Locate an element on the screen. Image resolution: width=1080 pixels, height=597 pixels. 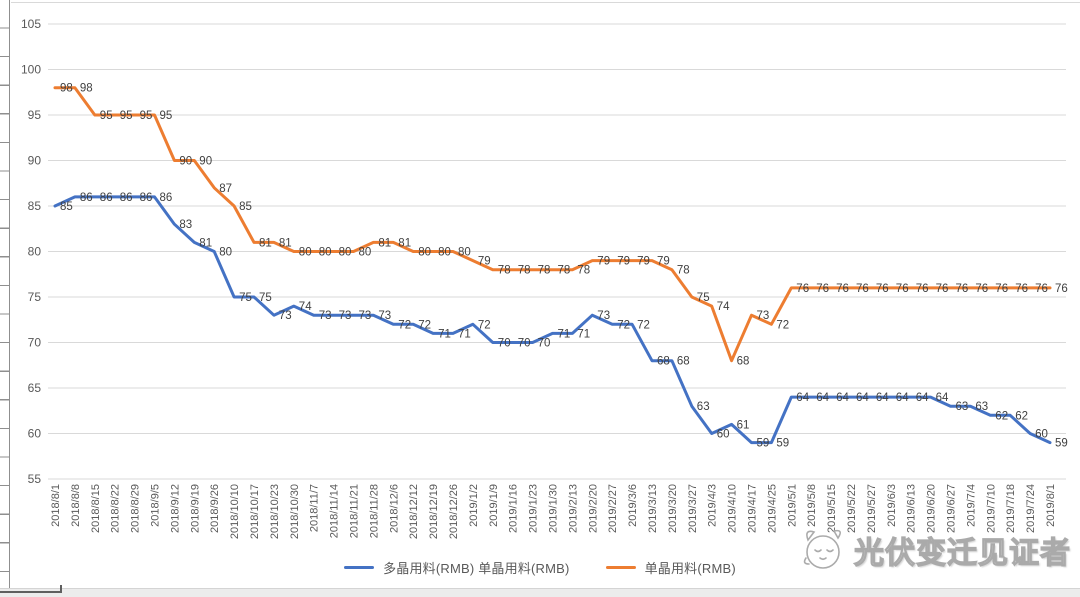
x-axis-tick-label: 2019/7/4 is located at coordinates (971, 505).